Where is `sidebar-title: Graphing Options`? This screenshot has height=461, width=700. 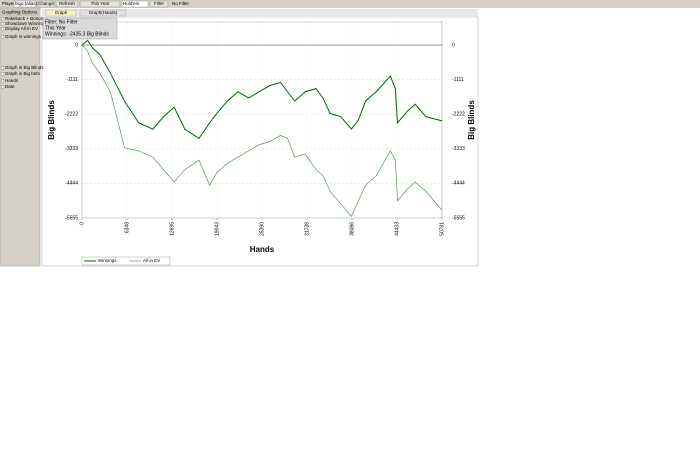 sidebar-title: Graphing Options is located at coordinates (20, 12).